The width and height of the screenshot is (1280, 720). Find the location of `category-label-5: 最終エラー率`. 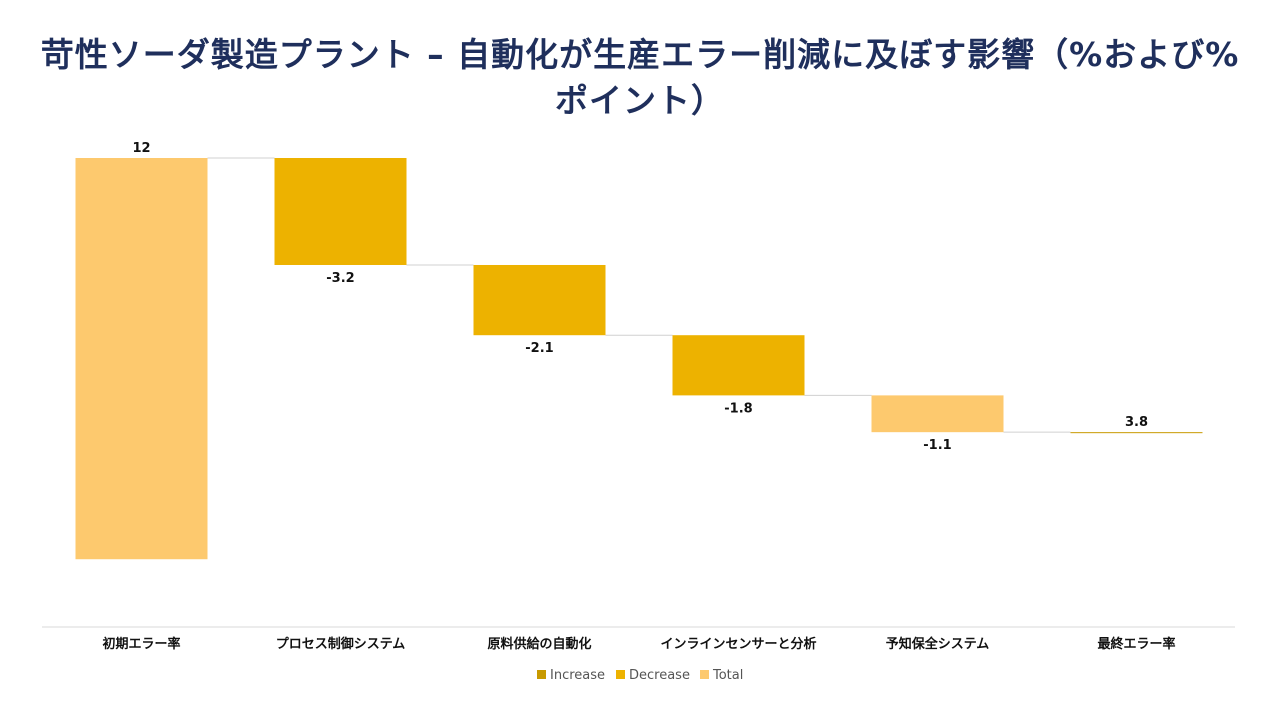

category-label-5: 最終エラー率 is located at coordinates (1136, 644).